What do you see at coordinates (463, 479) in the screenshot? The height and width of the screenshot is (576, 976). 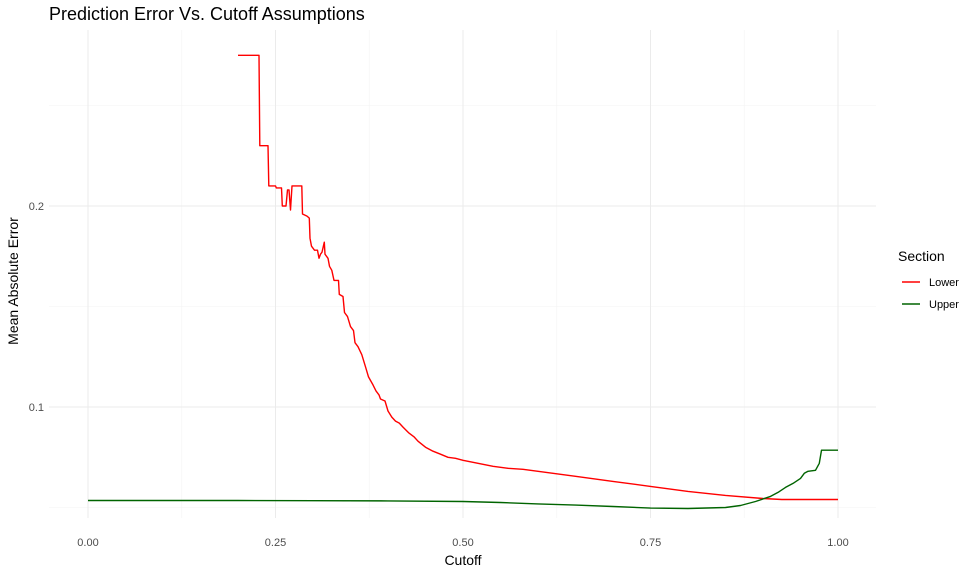 I see `series-line-upper` at bounding box center [463, 479].